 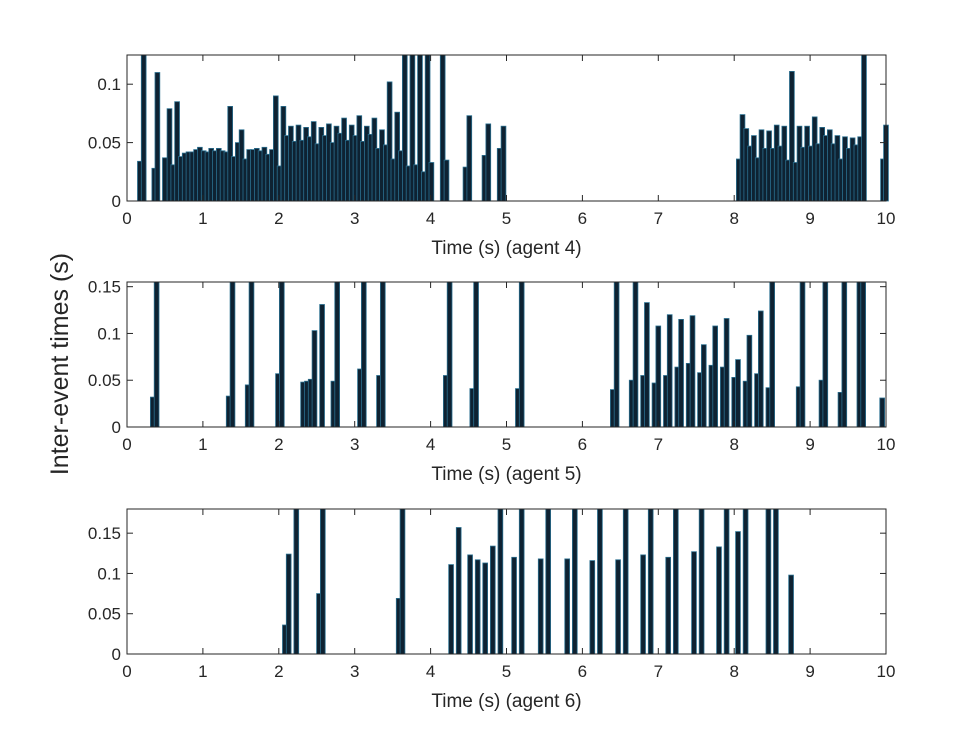 I want to click on x-axis-label: Time (s) (agent 6), so click(x=506, y=701).